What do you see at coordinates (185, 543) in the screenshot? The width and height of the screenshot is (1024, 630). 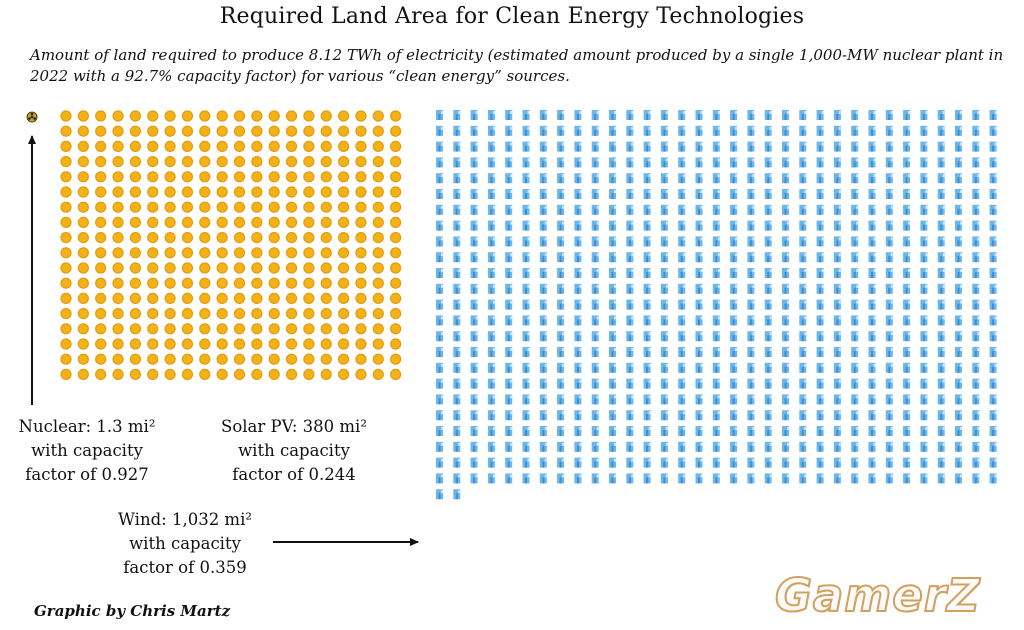 I see `wind-label-line: with capacity` at bounding box center [185, 543].